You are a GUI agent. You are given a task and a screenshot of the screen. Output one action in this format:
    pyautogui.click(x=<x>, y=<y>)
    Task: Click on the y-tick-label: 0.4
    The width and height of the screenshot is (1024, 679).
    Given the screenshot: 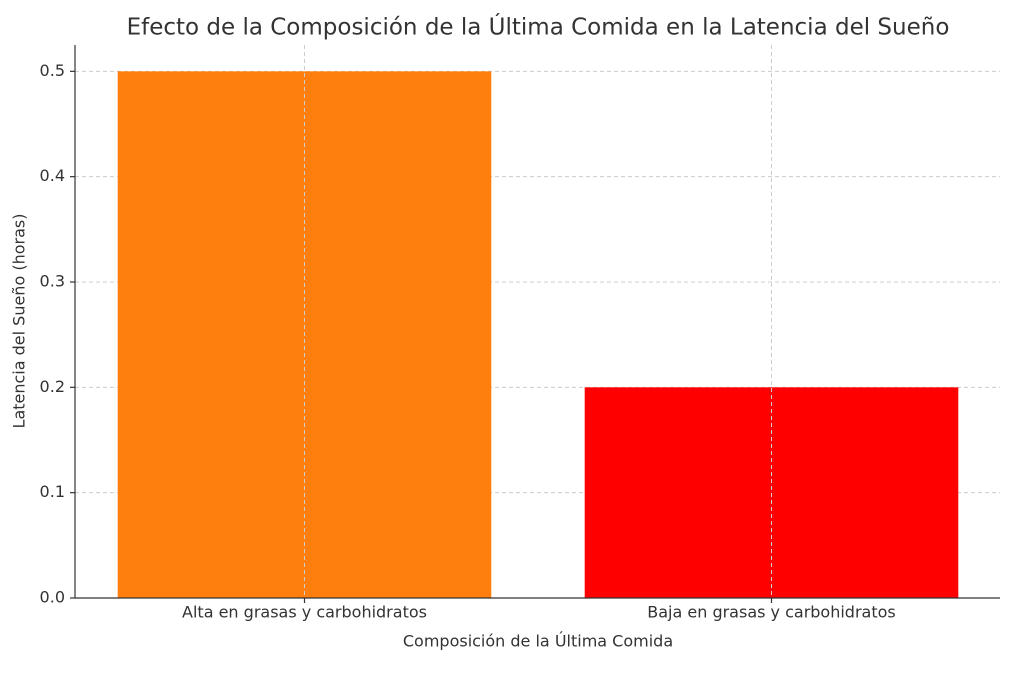 What is the action you would take?
    pyautogui.click(x=52, y=175)
    